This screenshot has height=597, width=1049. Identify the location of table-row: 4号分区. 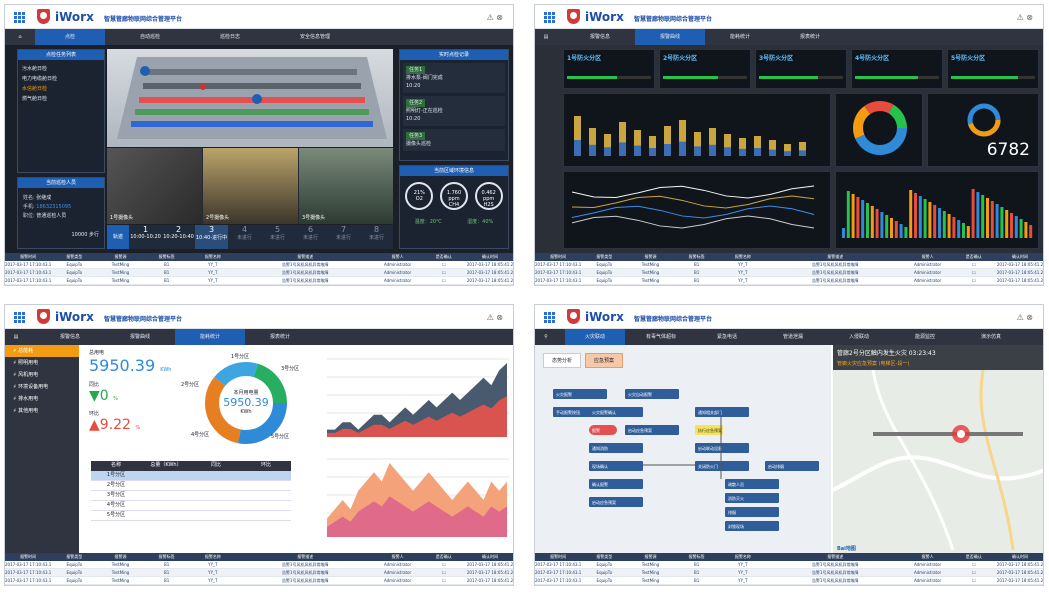
(191, 506).